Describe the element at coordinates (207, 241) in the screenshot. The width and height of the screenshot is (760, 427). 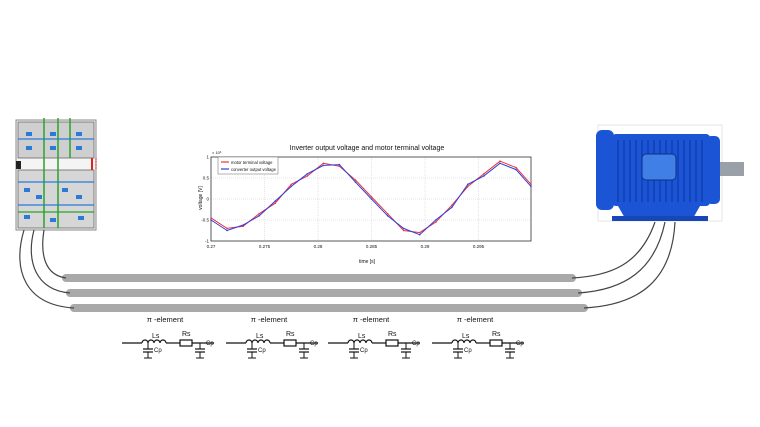
I see `y-tick-label: -1` at that location.